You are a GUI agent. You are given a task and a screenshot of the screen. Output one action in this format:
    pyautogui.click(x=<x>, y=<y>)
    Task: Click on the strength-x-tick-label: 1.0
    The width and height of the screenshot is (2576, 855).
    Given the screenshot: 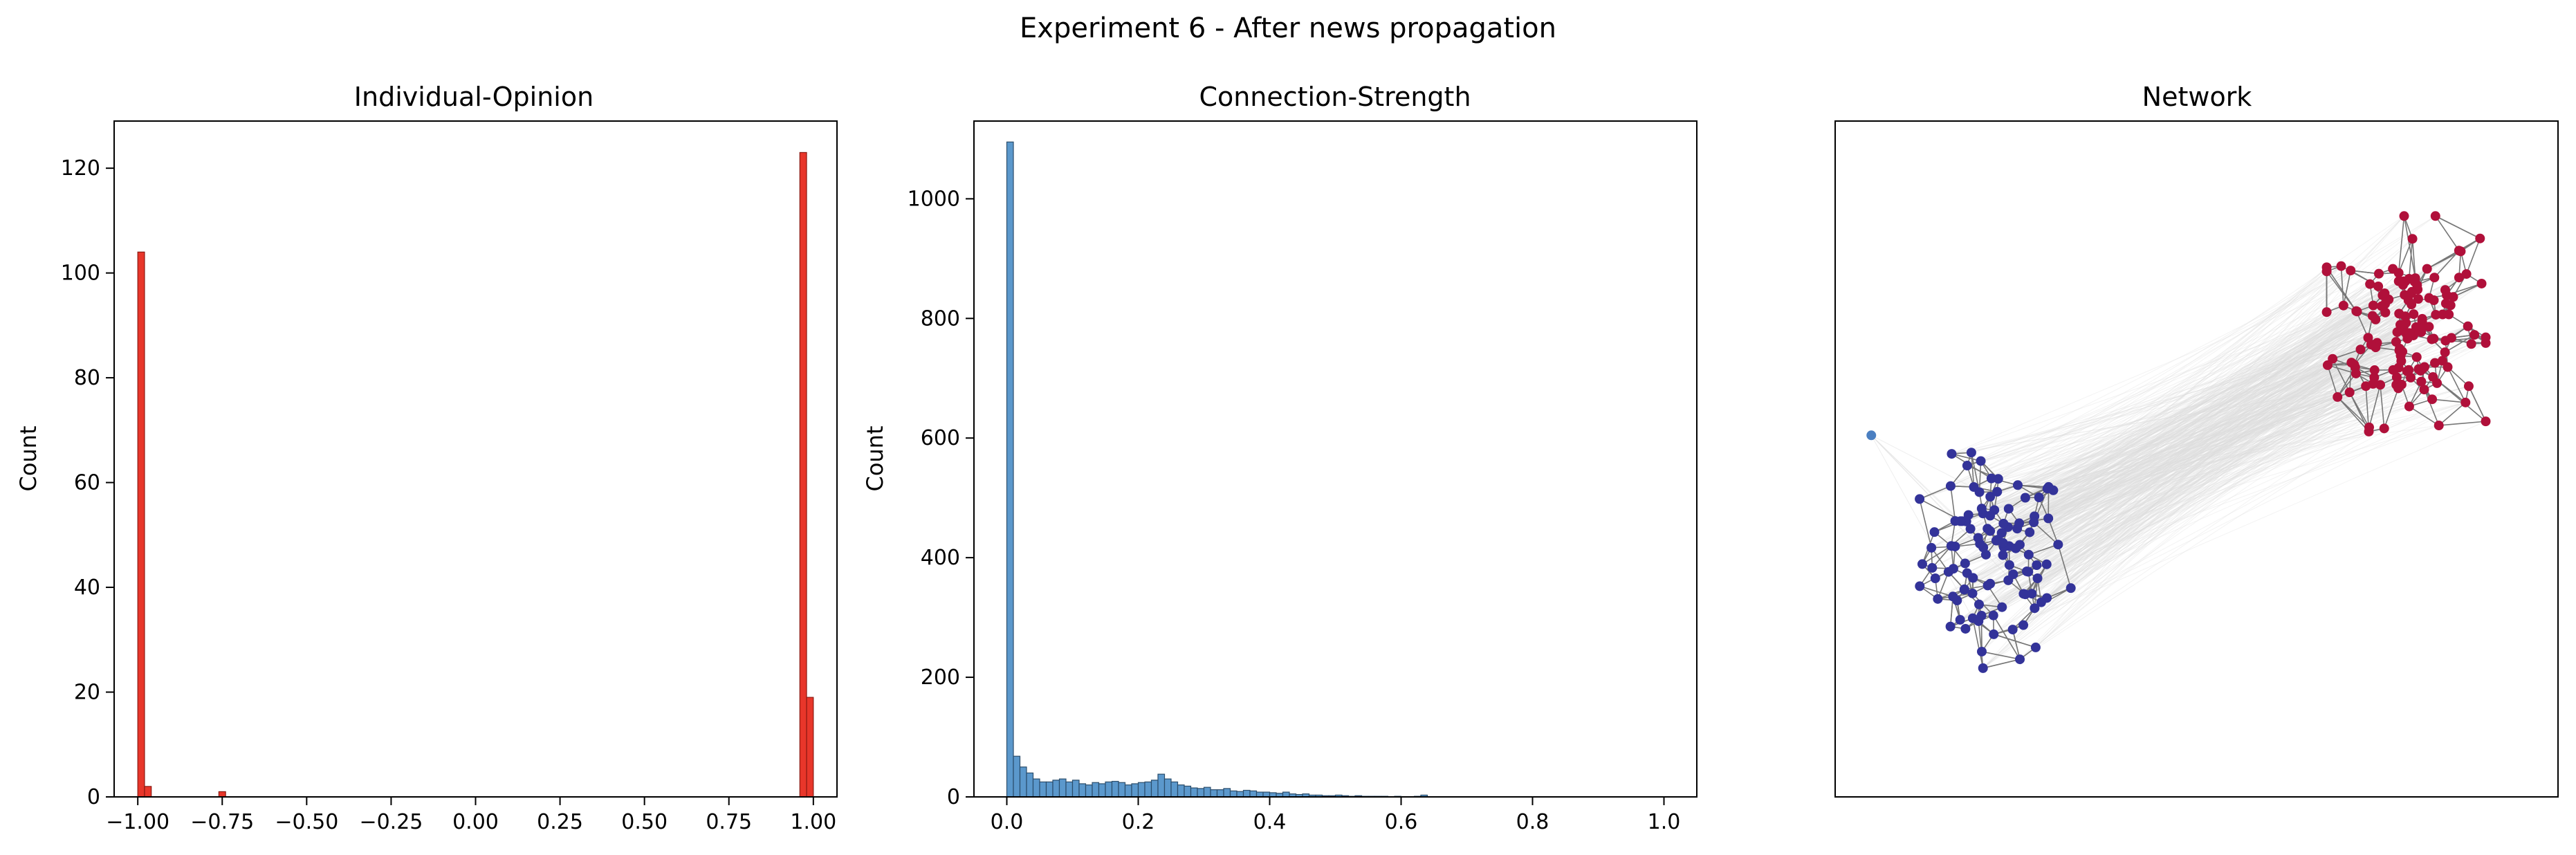 What is the action you would take?
    pyautogui.click(x=1664, y=822)
    